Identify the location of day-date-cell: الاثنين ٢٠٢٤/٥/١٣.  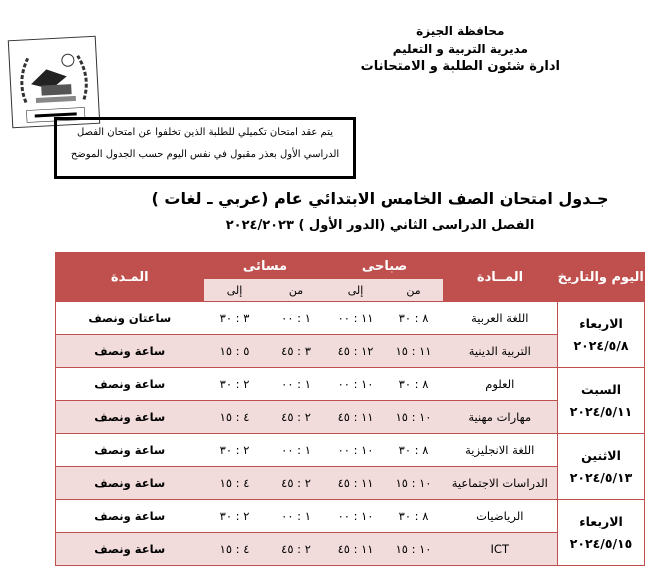
(601, 466).